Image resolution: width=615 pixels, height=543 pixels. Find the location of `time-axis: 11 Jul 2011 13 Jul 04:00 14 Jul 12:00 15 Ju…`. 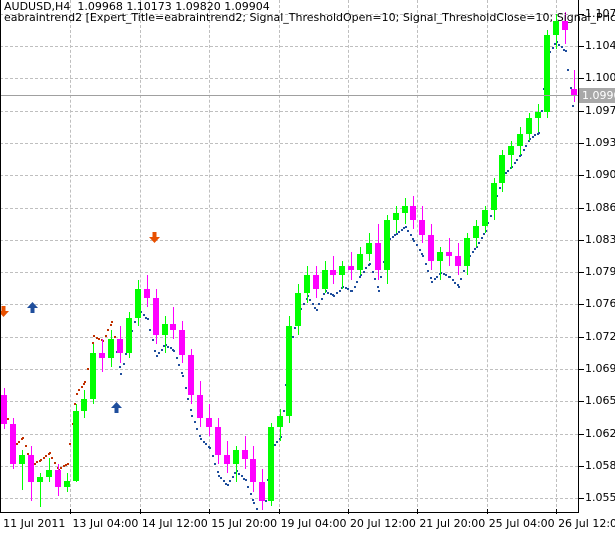

time-axis: 11 Jul 2011 13 Jul 04:00 14 Jul 12:00 15 Ju… is located at coordinates (307, 526).